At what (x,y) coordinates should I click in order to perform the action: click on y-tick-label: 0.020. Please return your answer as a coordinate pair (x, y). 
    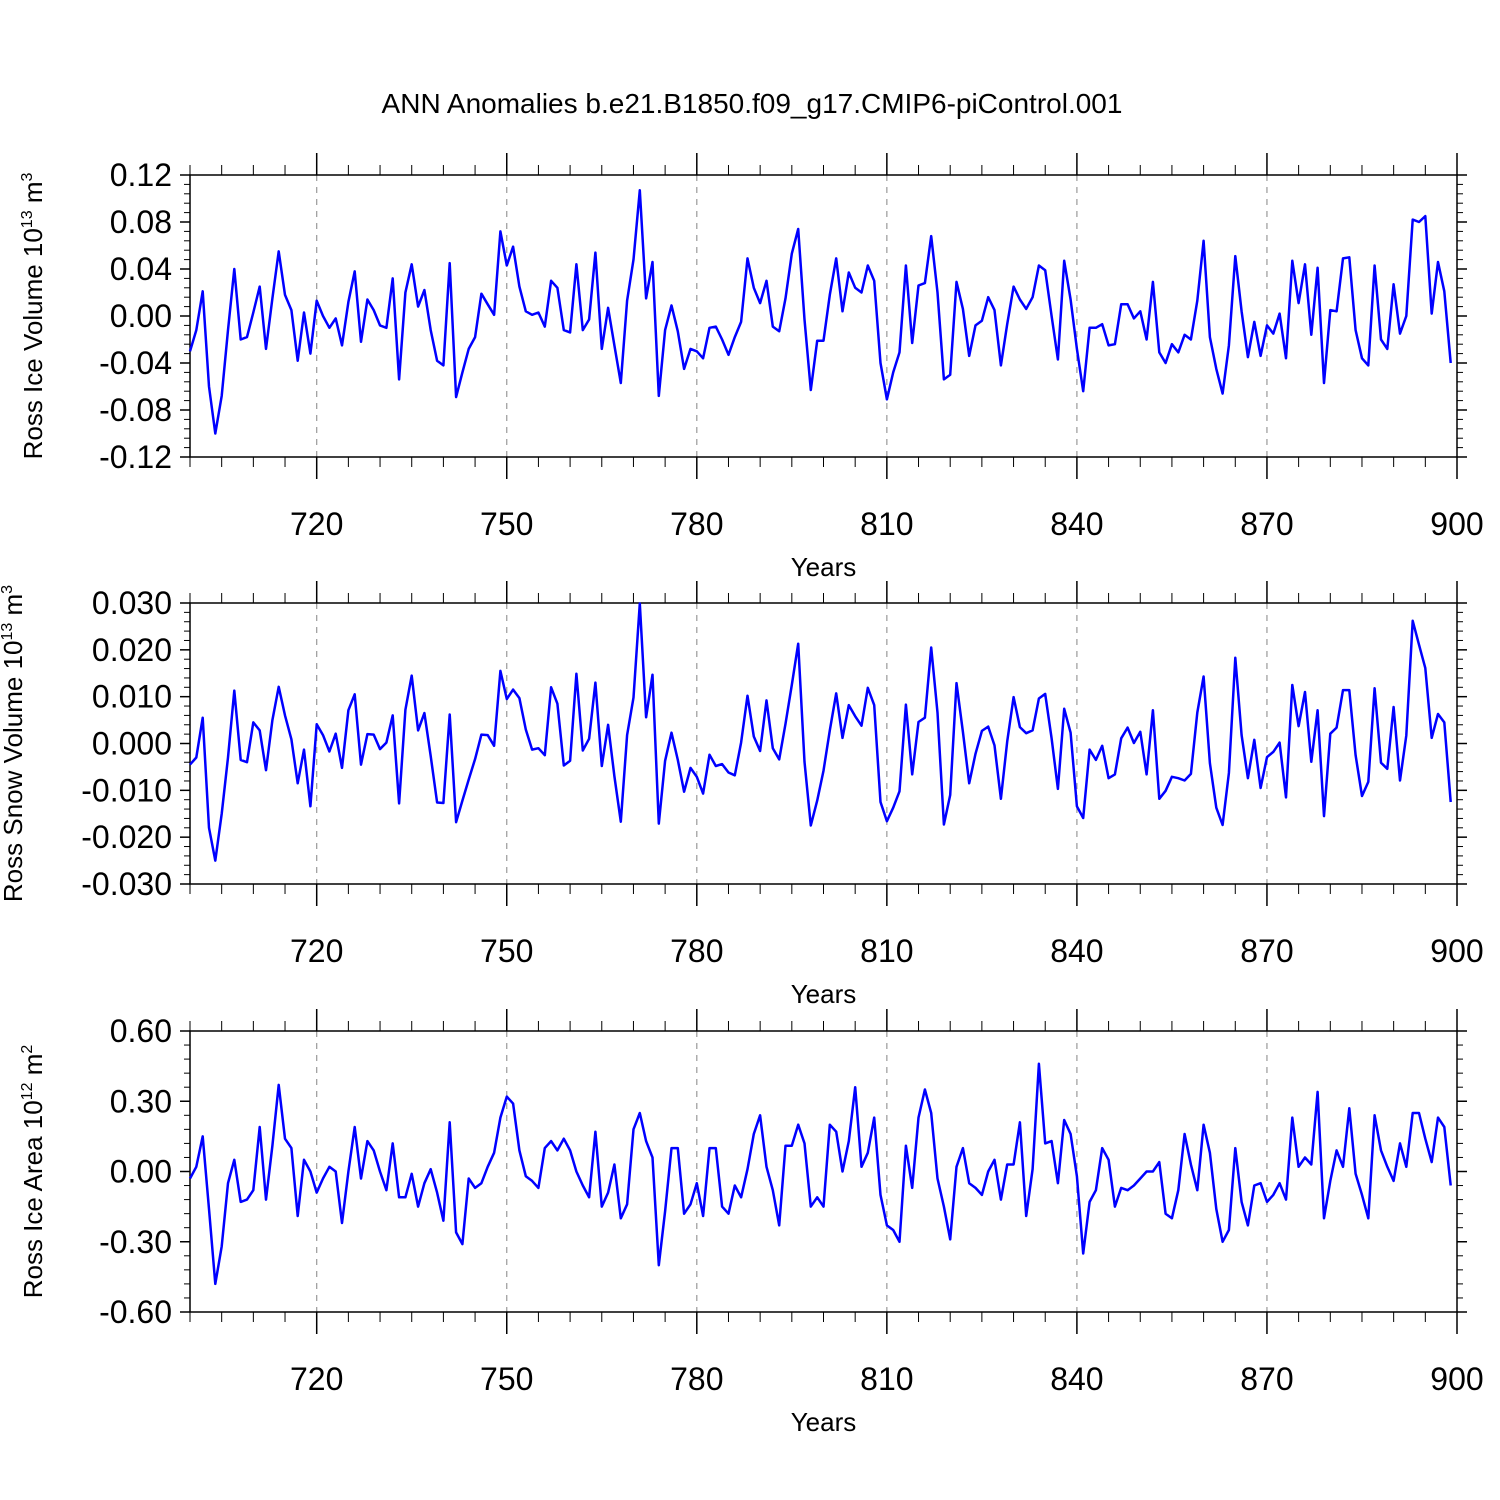
    Looking at the image, I should click on (132, 650).